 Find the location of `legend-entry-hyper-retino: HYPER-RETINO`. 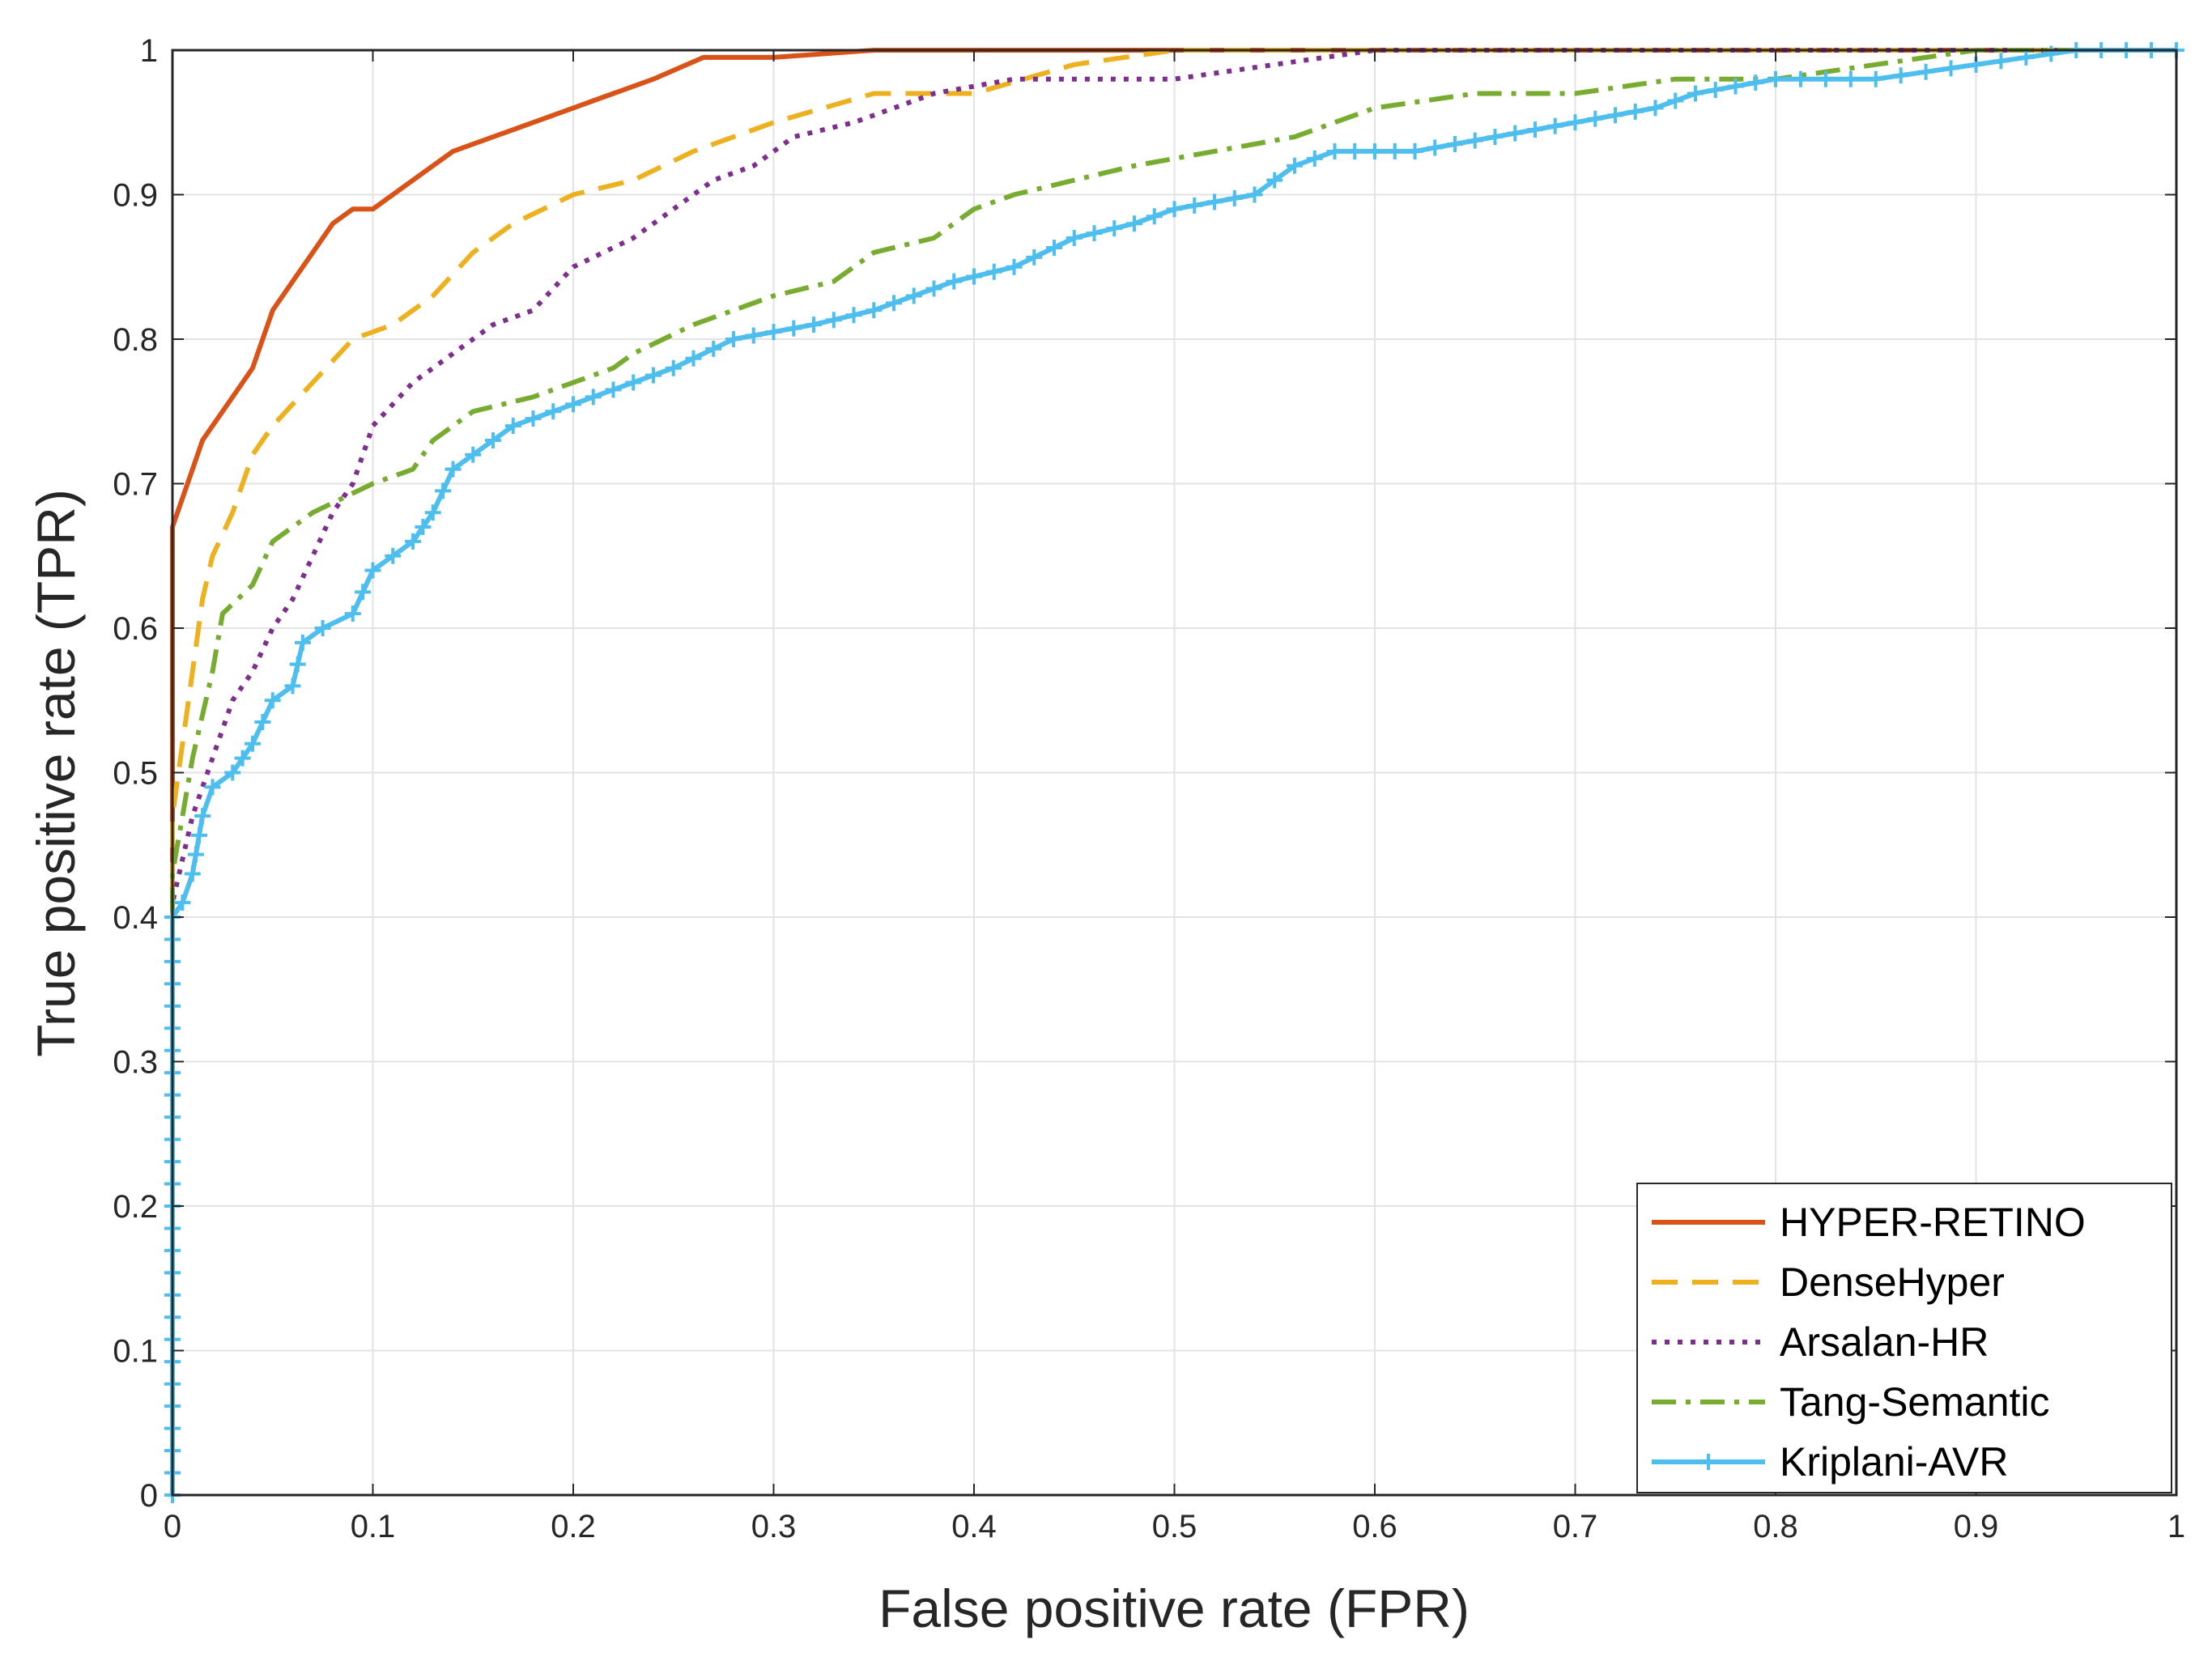

legend-entry-hyper-retino: HYPER-RETINO is located at coordinates (1869, 1223).